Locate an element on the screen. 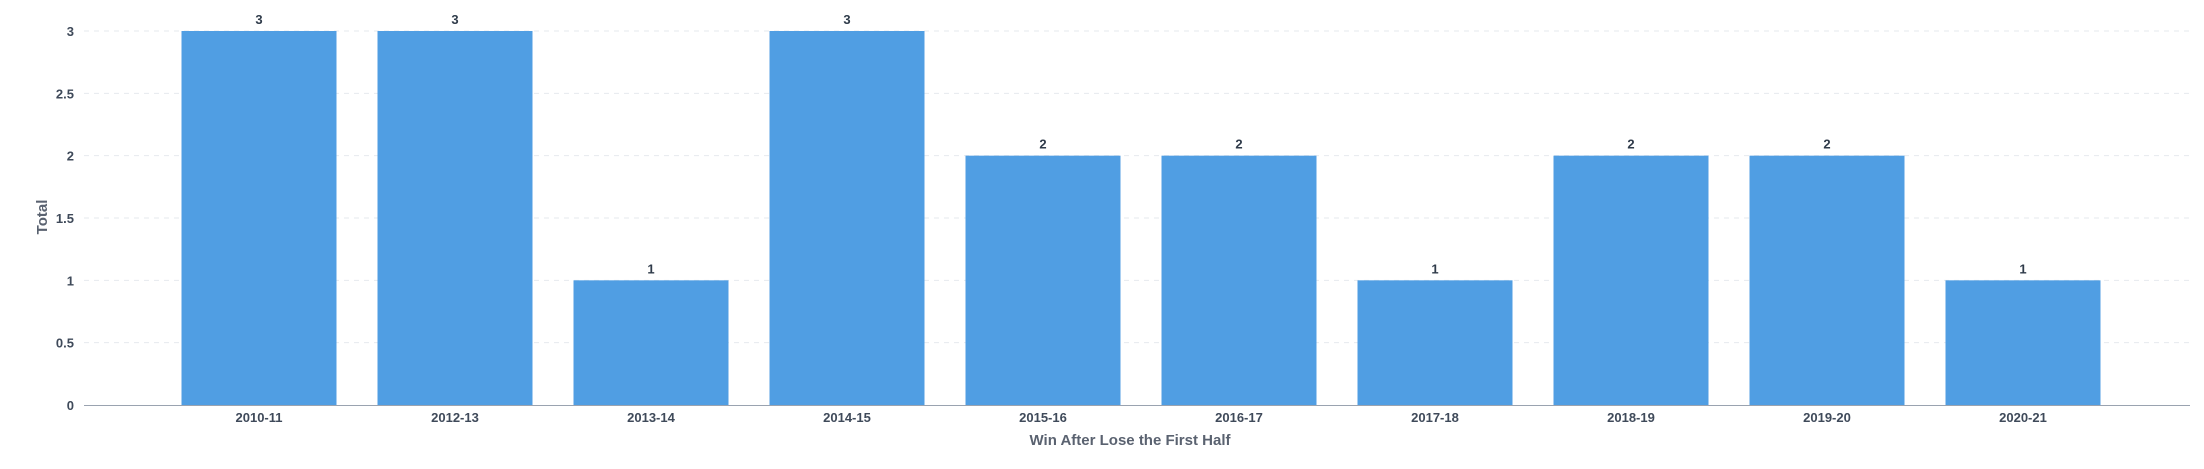 The width and height of the screenshot is (2204, 469). y-tick-label: 2 is located at coordinates (70, 156).